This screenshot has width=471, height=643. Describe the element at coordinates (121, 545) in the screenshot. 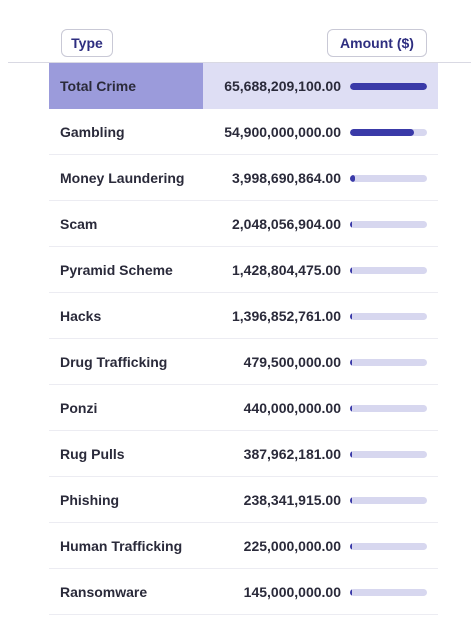

I see `type-cell: Human Trafficking` at that location.